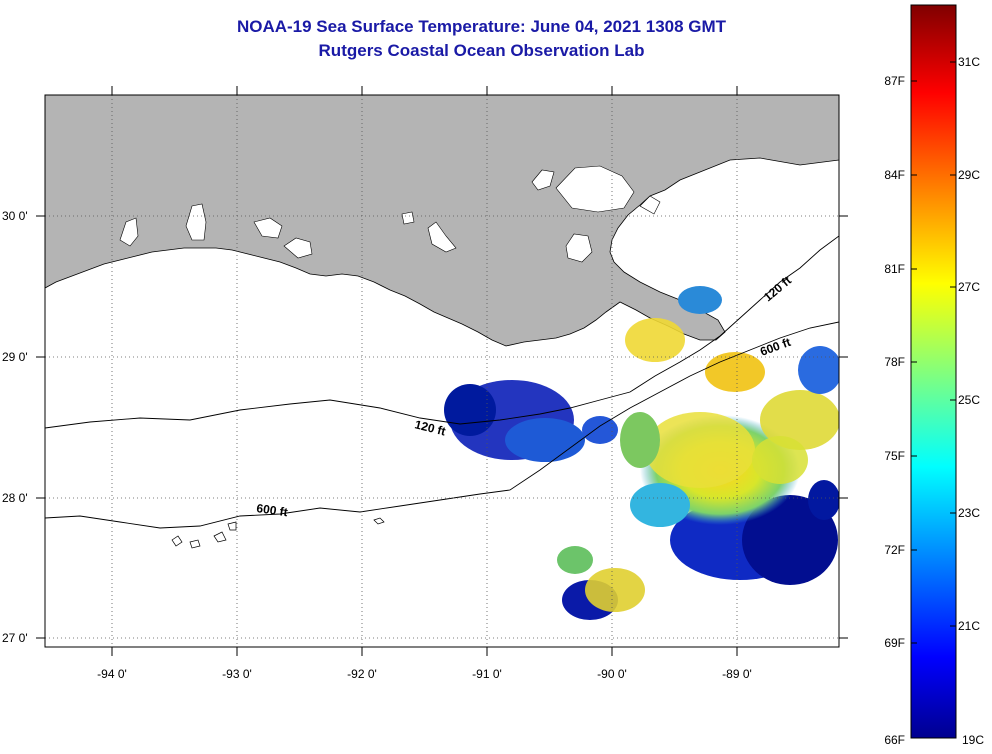 The height and width of the screenshot is (754, 992). I want to click on lat-tick-label: 29 0', so click(15, 357).